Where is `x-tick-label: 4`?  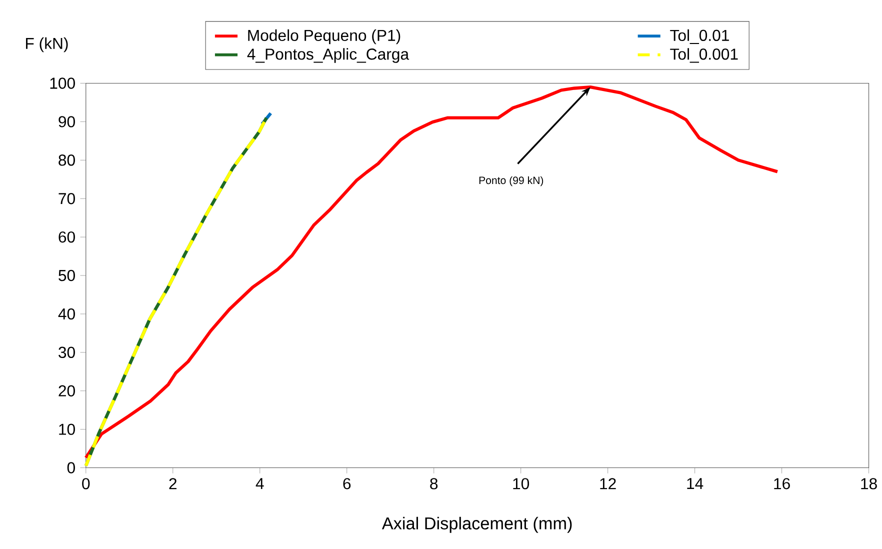 x-tick-label: 4 is located at coordinates (260, 483).